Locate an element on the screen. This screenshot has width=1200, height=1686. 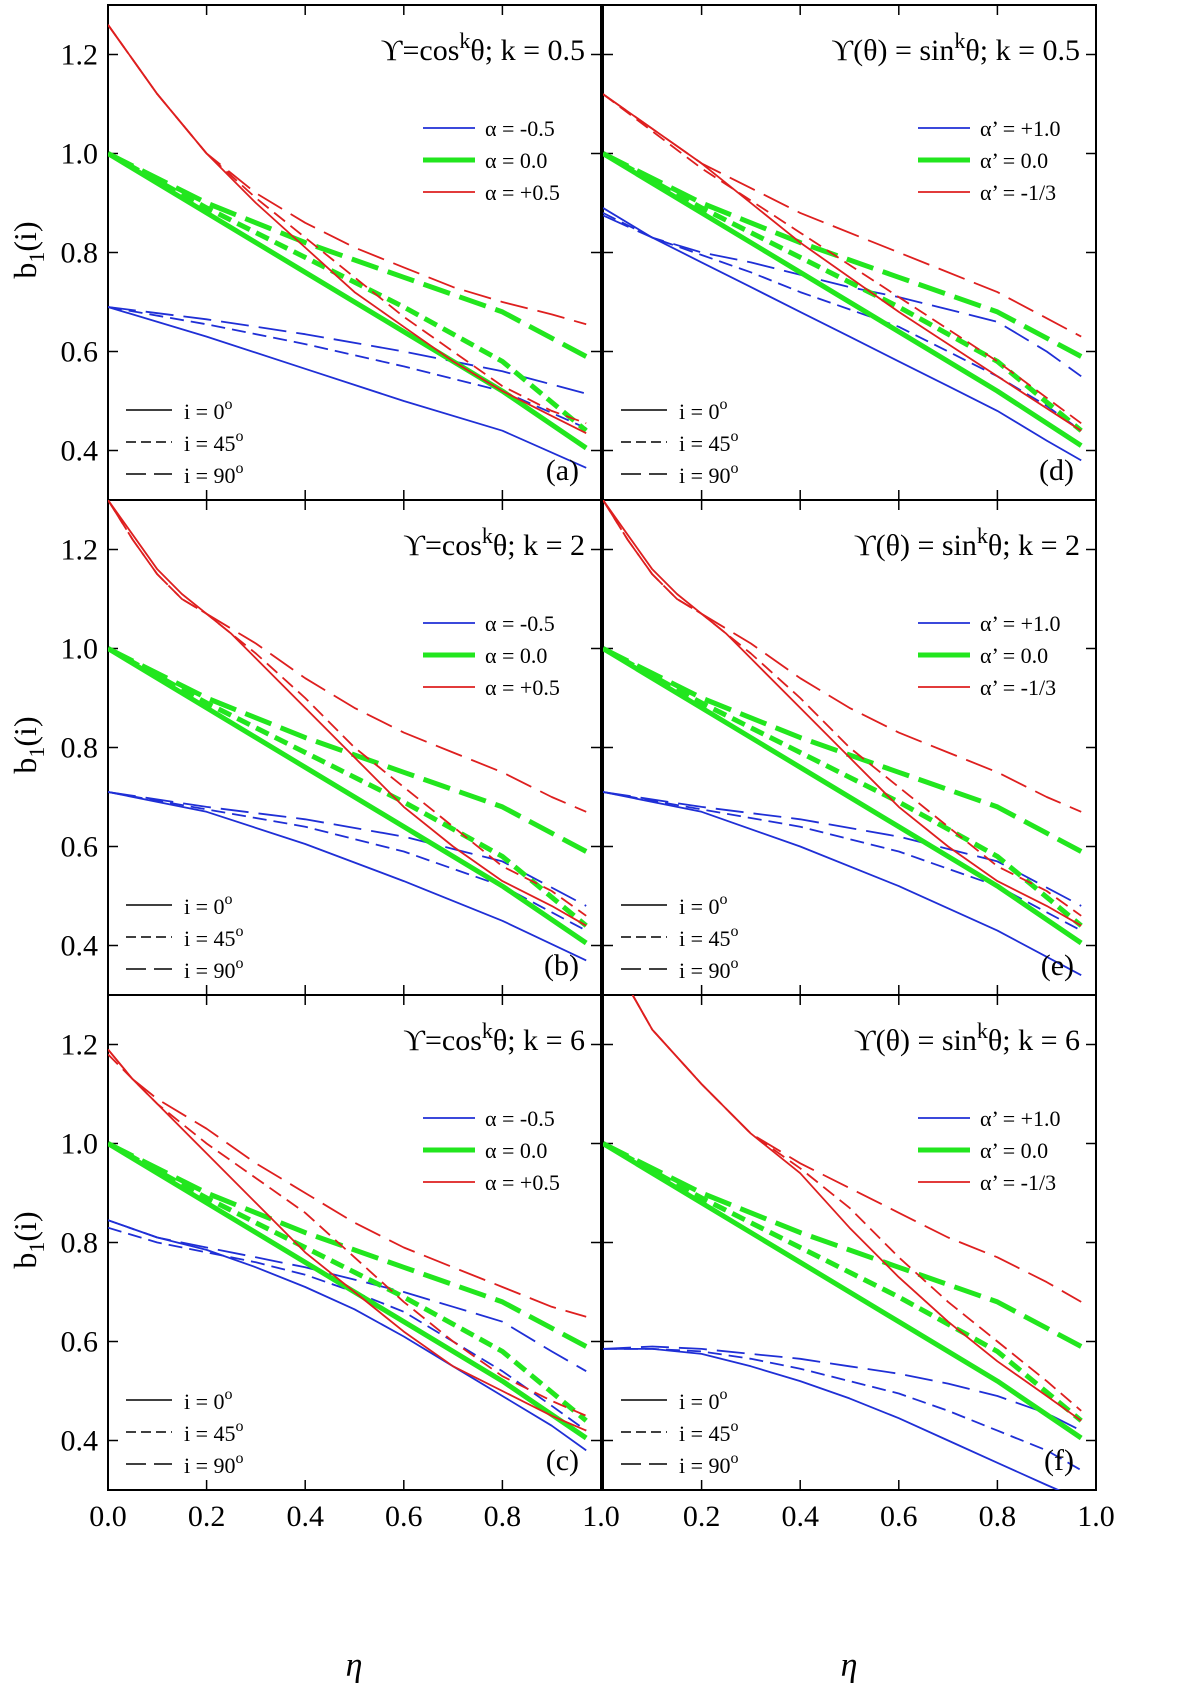
y-axis-label-top: b1(i) is located at coordinates (28, 249).